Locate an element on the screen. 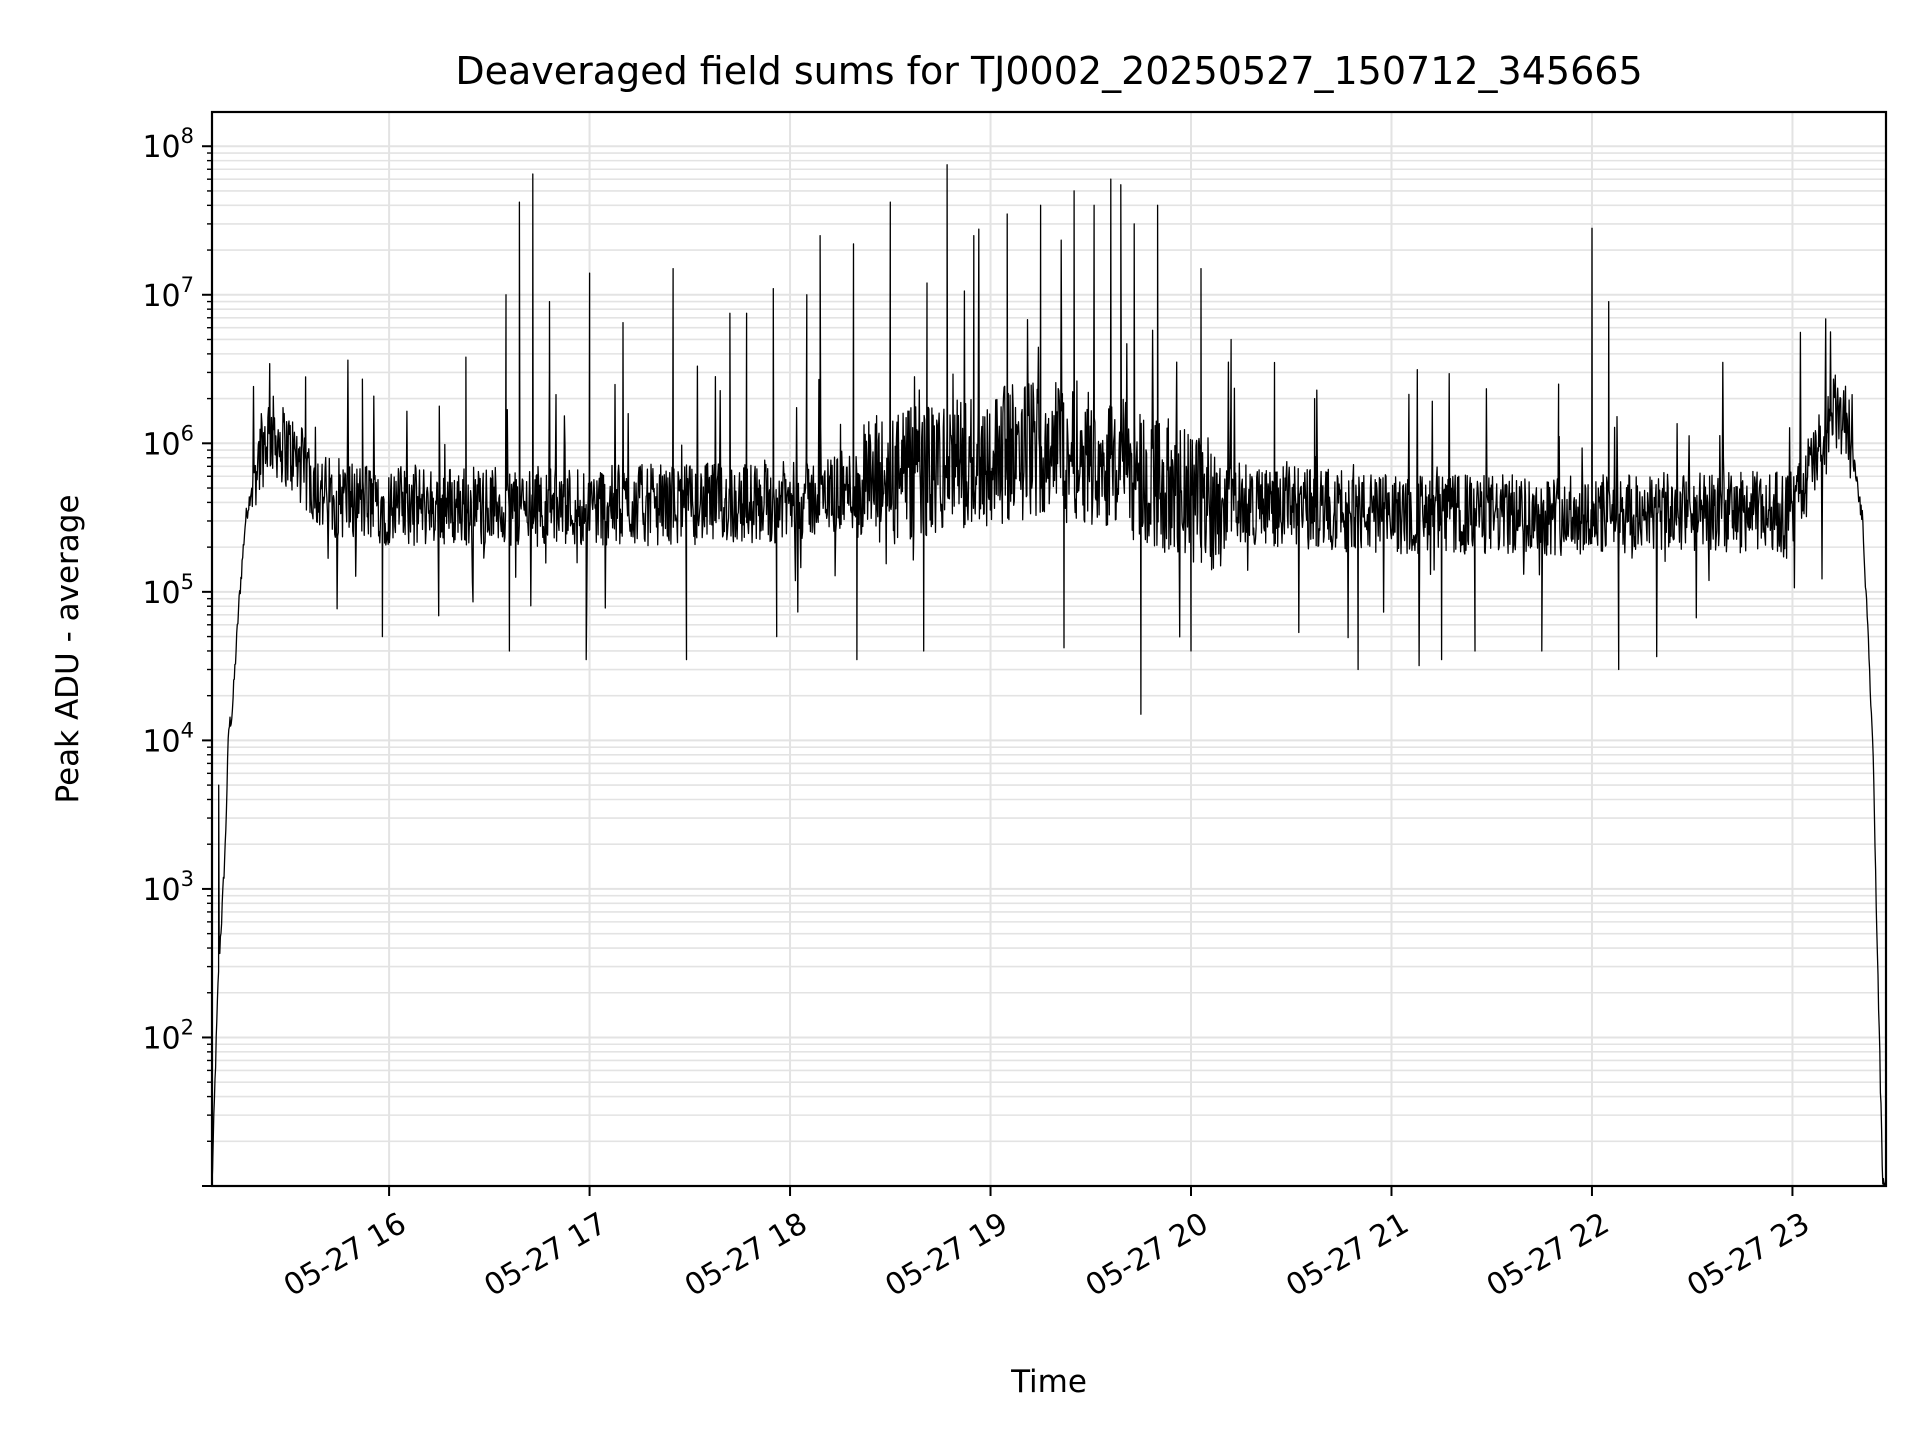 This screenshot has height=1440, width=1920. y-tick-label: 10² is located at coordinates (168, 1035).